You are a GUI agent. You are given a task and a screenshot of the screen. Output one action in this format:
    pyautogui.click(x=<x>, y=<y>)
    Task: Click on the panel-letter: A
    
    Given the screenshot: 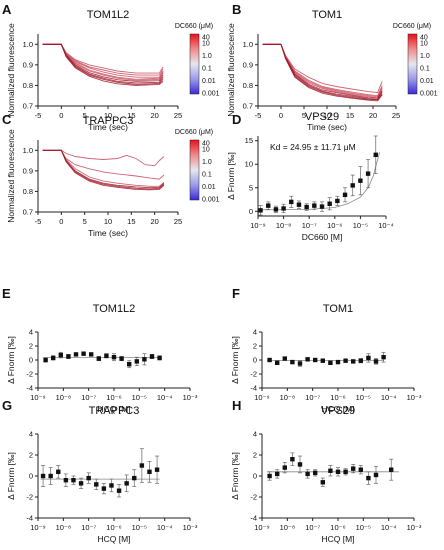 What is the action you would take?
    pyautogui.click(x=7, y=9)
    